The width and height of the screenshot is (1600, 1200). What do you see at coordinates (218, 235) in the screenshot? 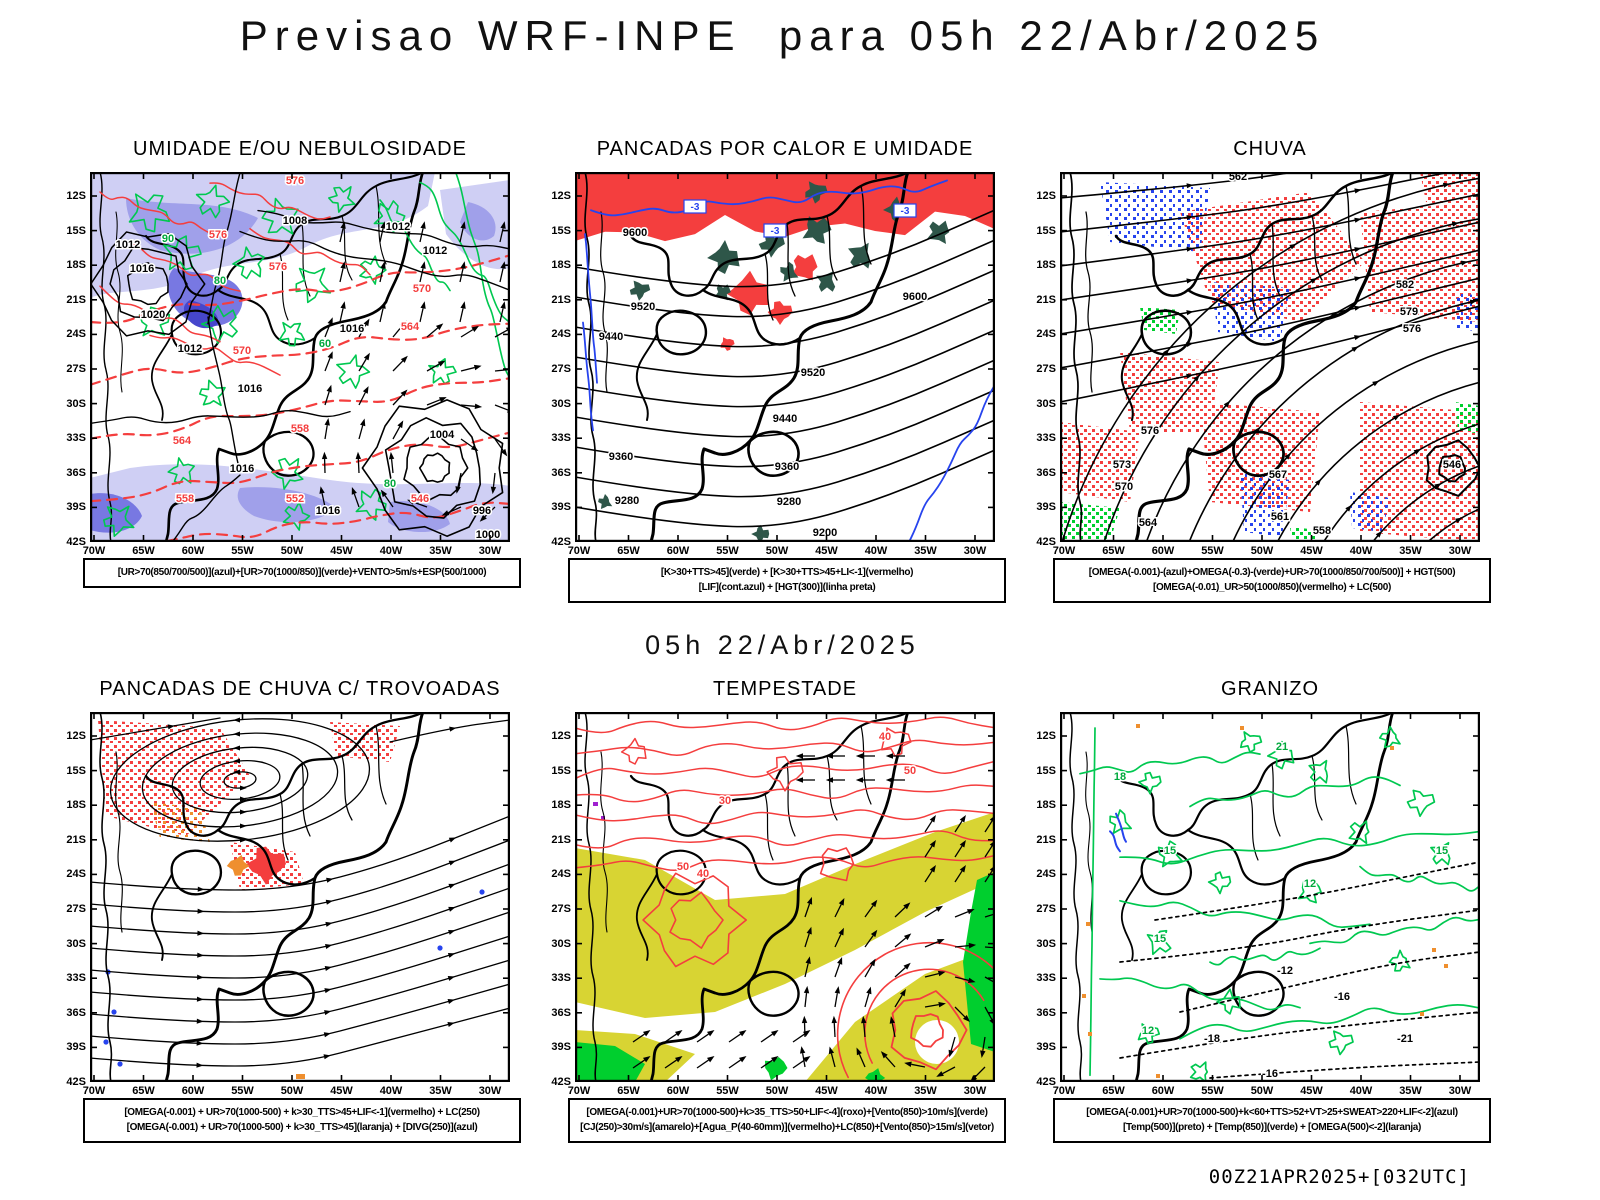
I see `svg-text: 576` at bounding box center [218, 235].